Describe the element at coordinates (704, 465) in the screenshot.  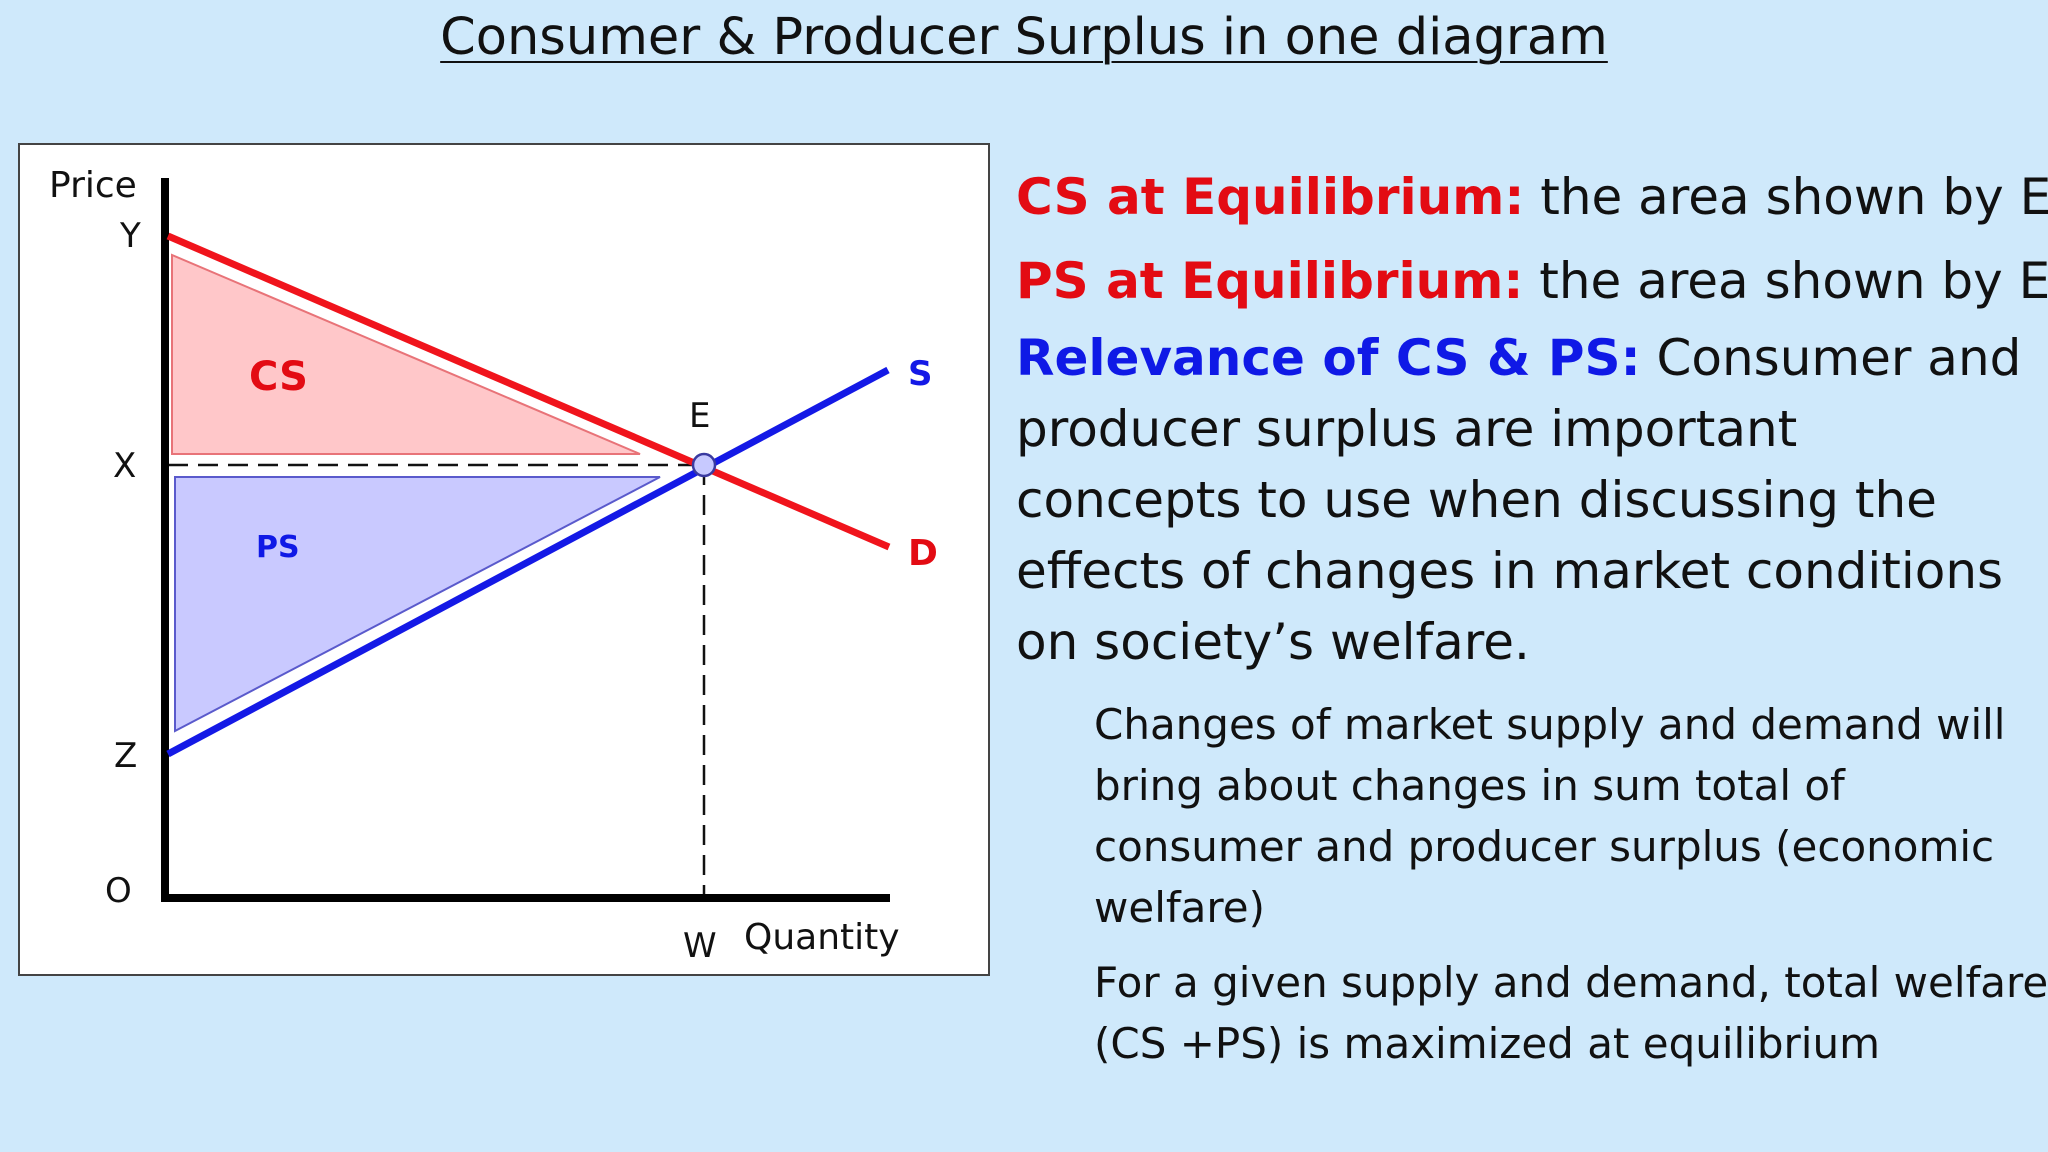
I see `equilibrium-point` at that location.